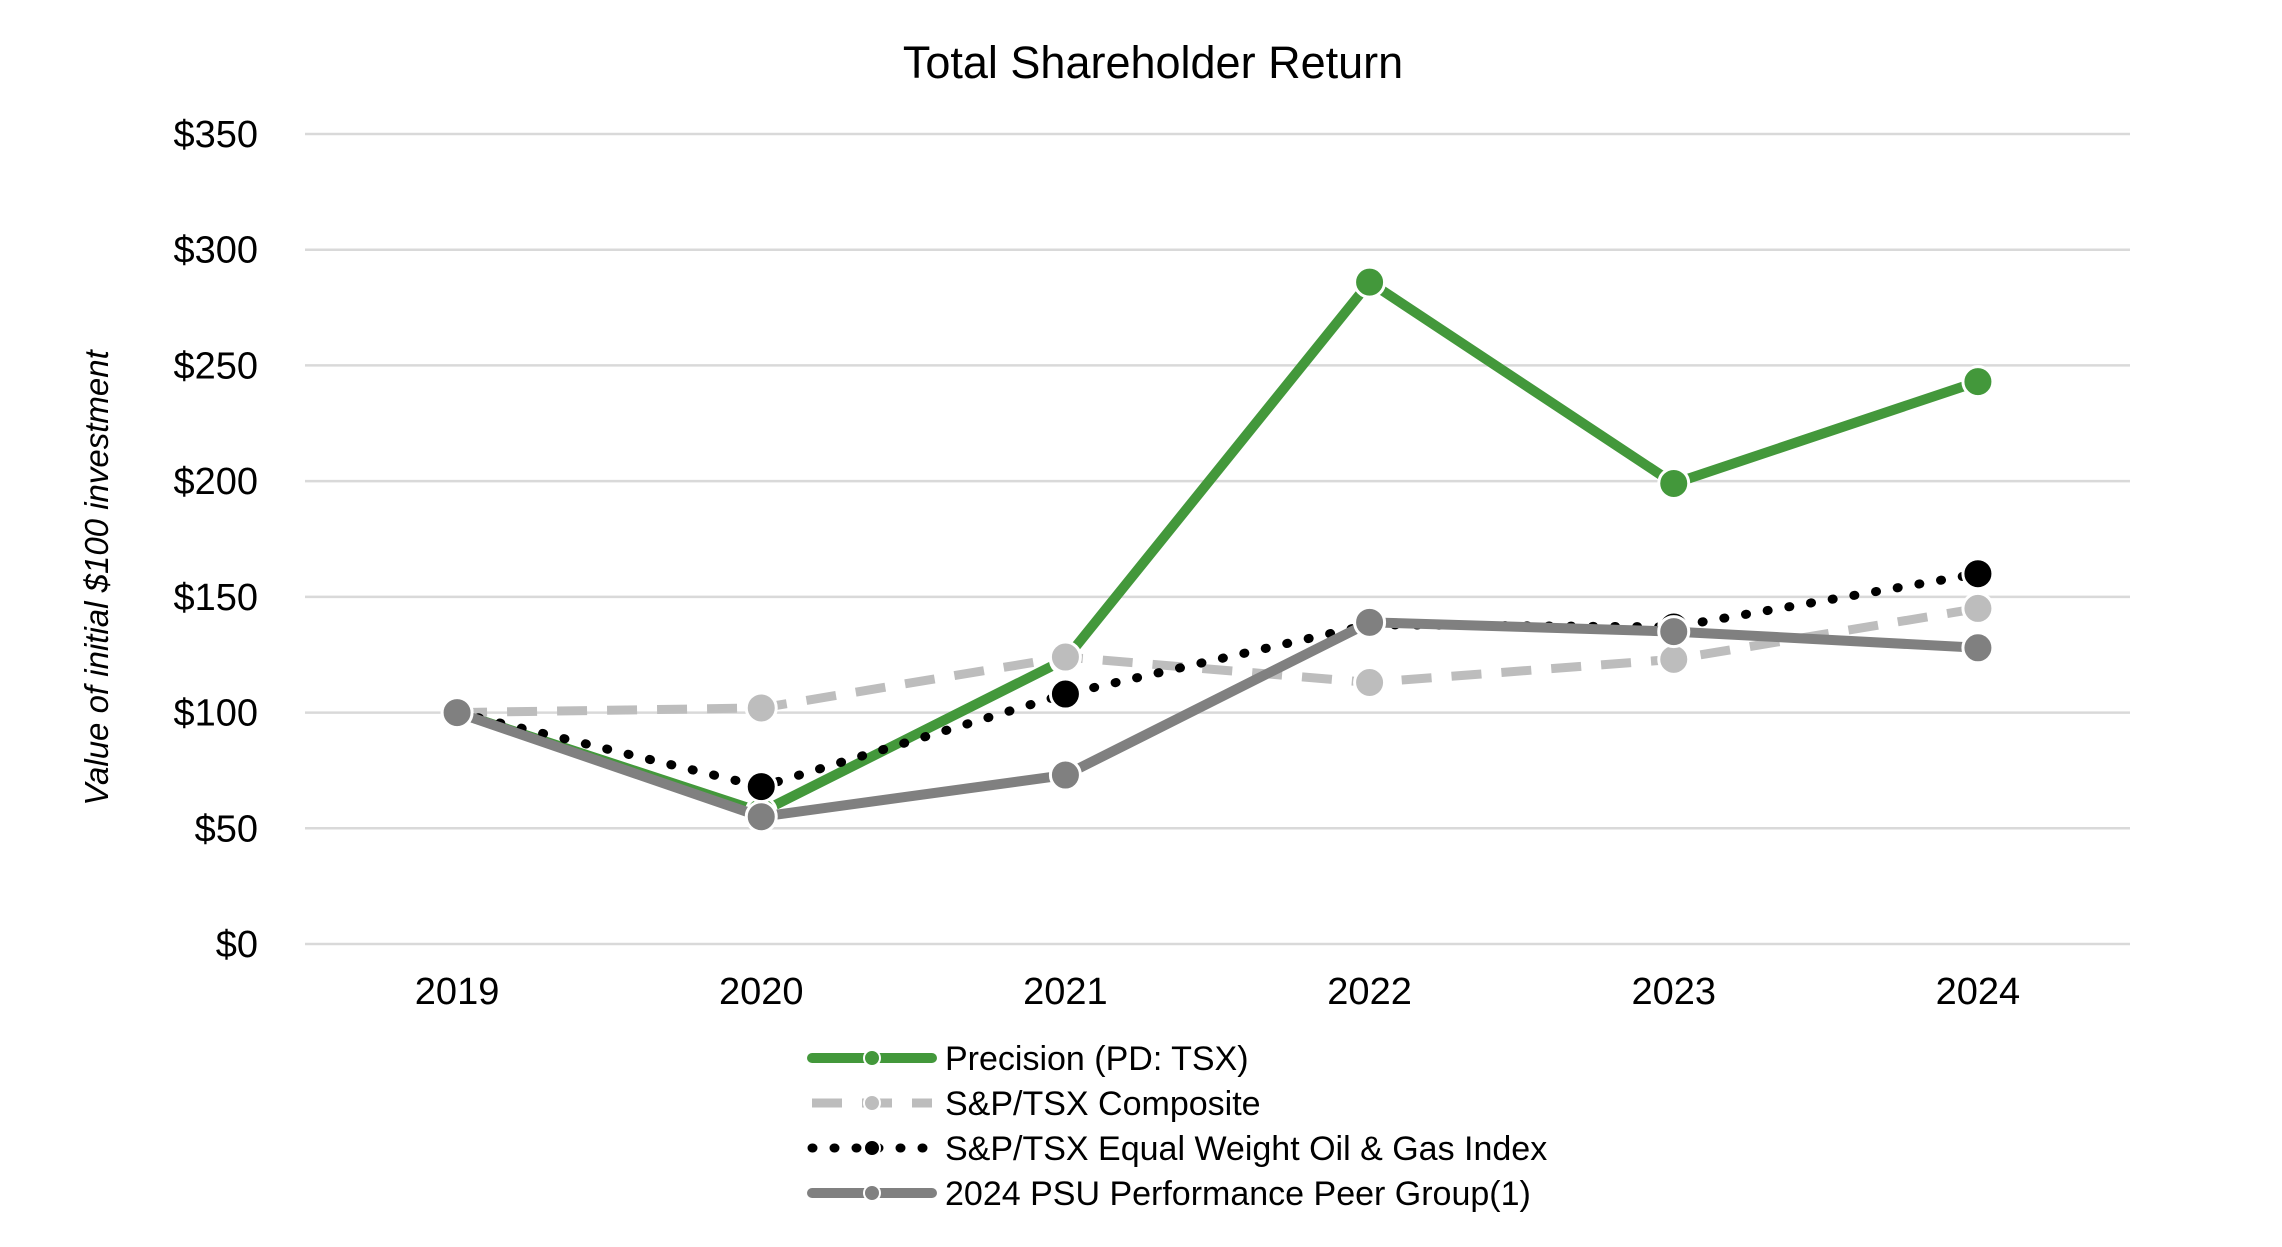  I want to click on x-tick-label: 2022, so click(1369, 992).